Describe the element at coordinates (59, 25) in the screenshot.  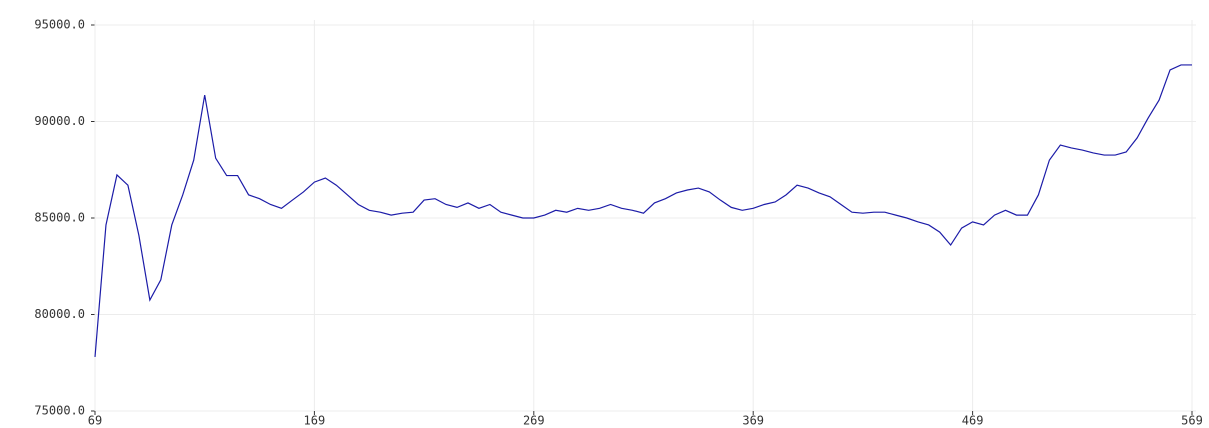
I see `y-tick-label: 95000.0` at that location.